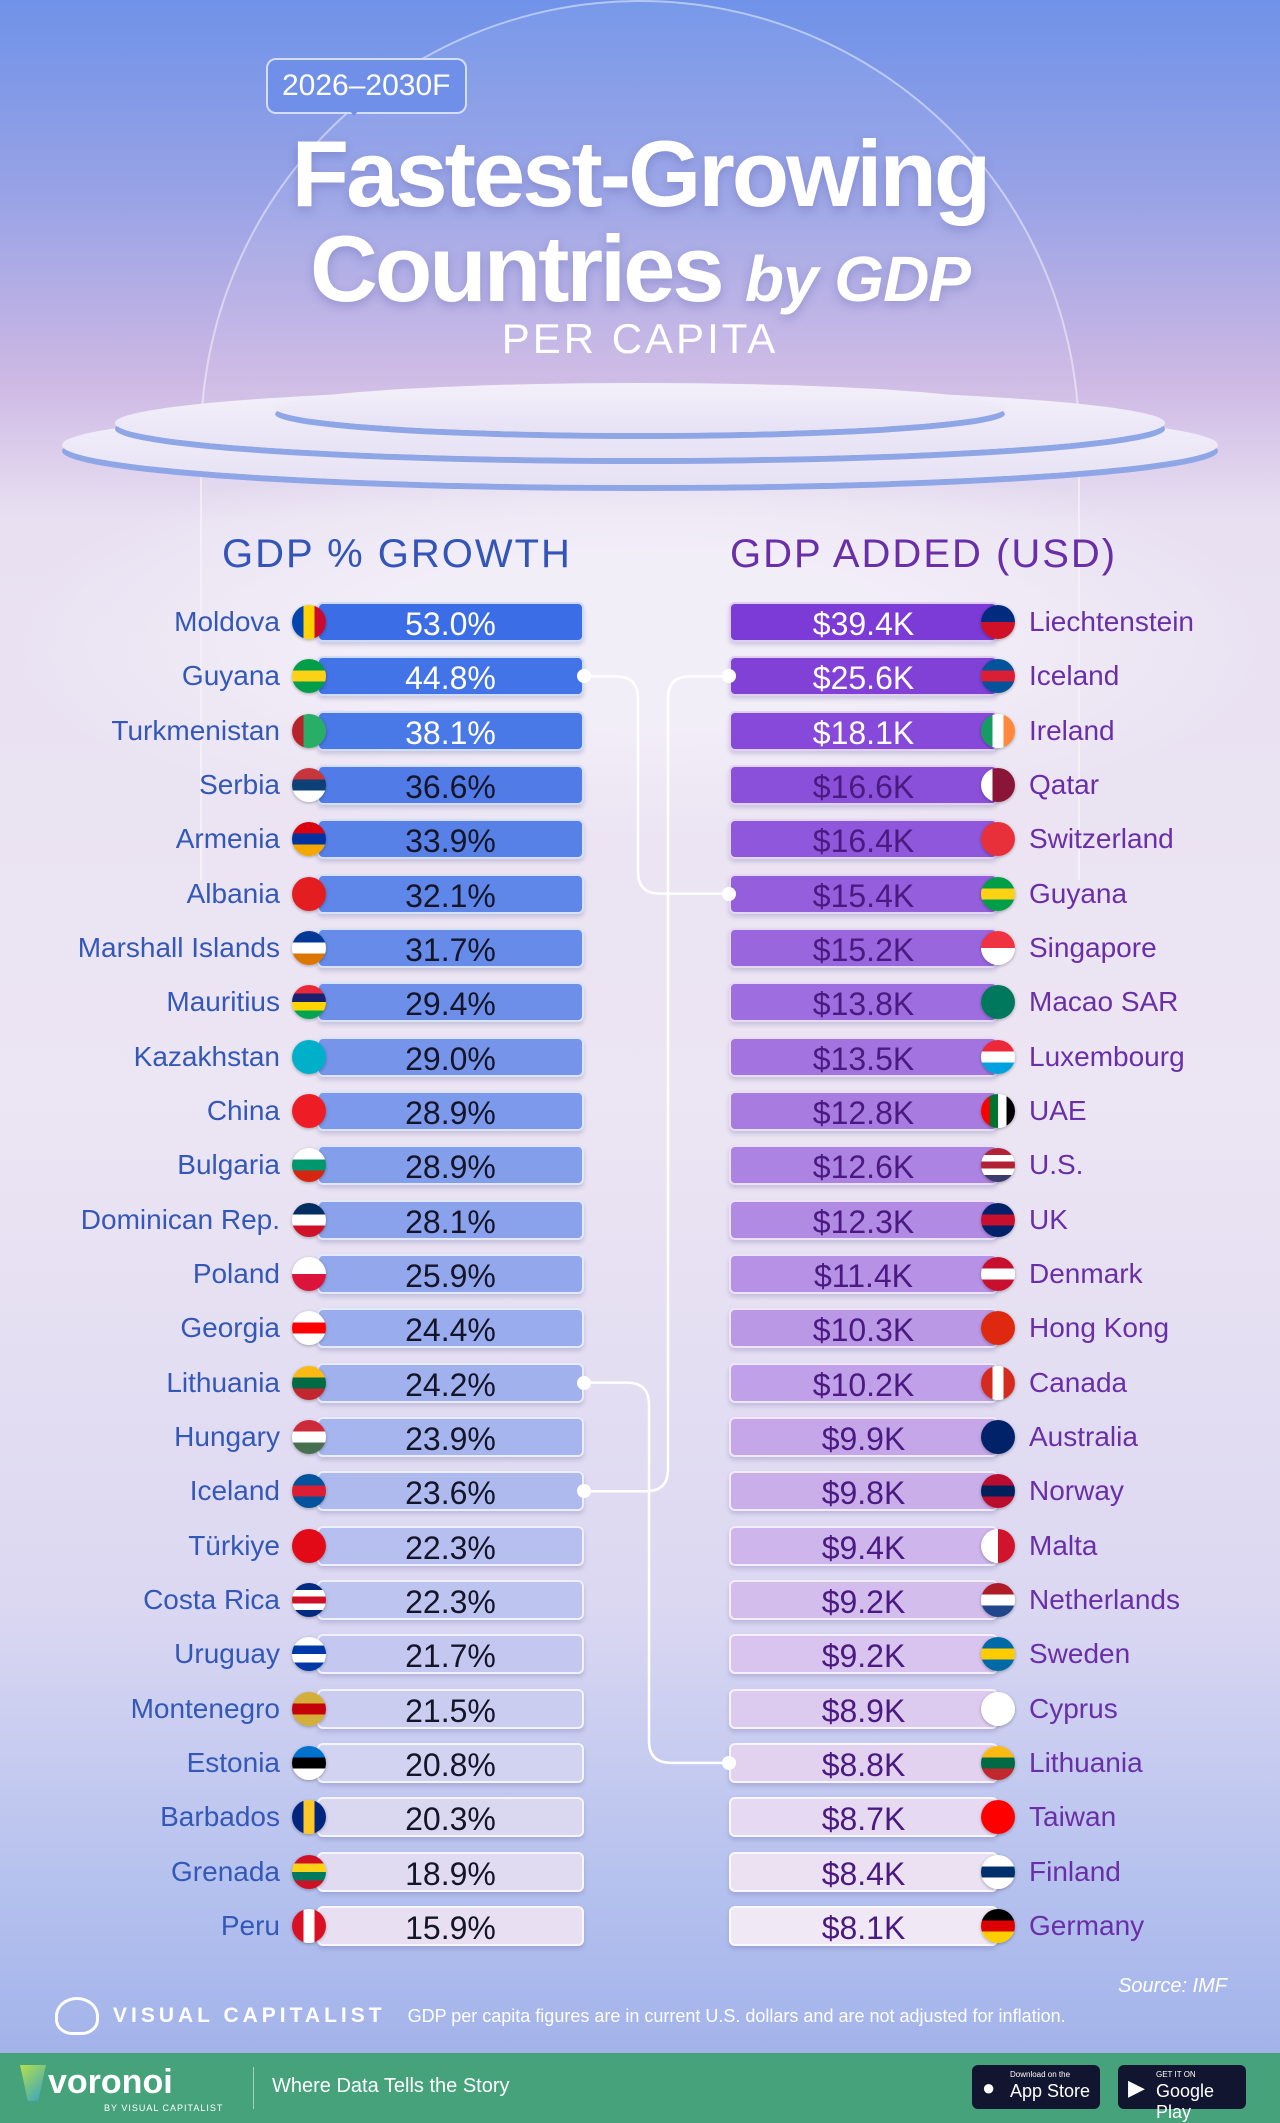 The image size is (1280, 2123). I want to click on country-label: Grenada, so click(225, 1871).